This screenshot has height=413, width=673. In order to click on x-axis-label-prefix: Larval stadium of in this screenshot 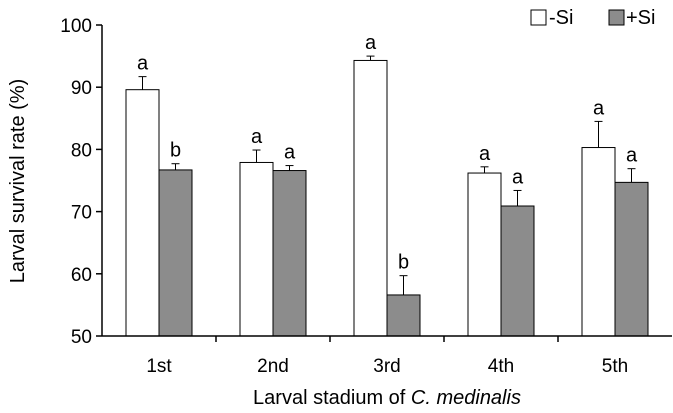, I will do `click(332, 398)`.